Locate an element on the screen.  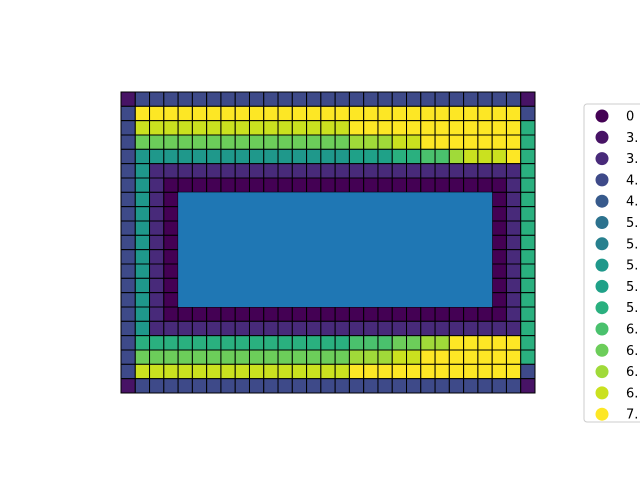
legend-label: 4. is located at coordinates (632, 180).